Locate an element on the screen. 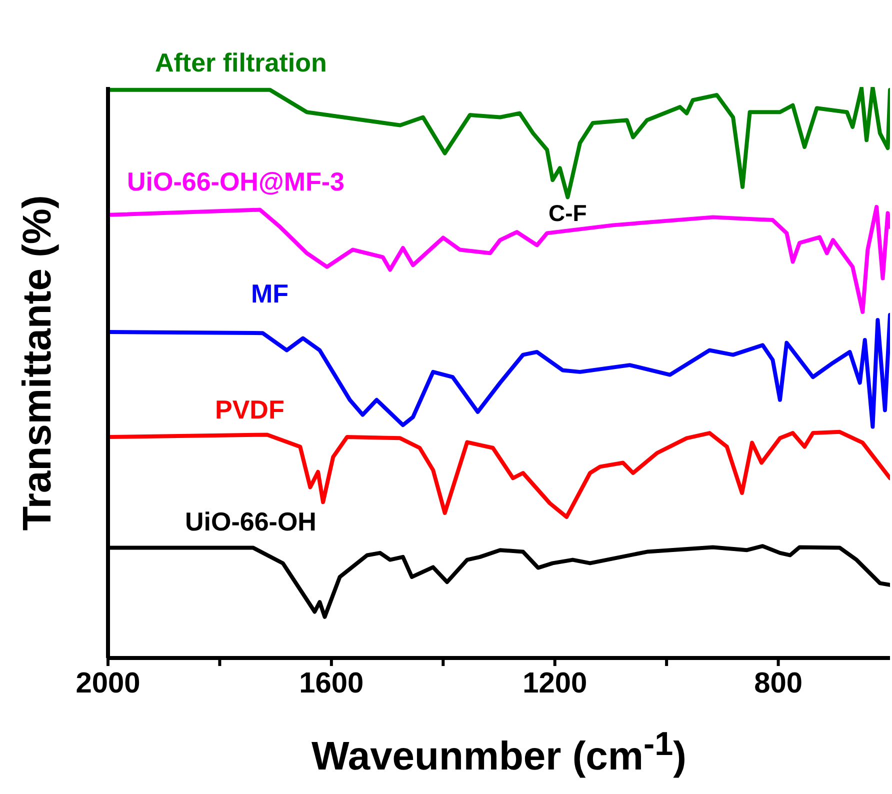 The width and height of the screenshot is (892, 794). x-tick-label: 800 is located at coordinates (778, 684).